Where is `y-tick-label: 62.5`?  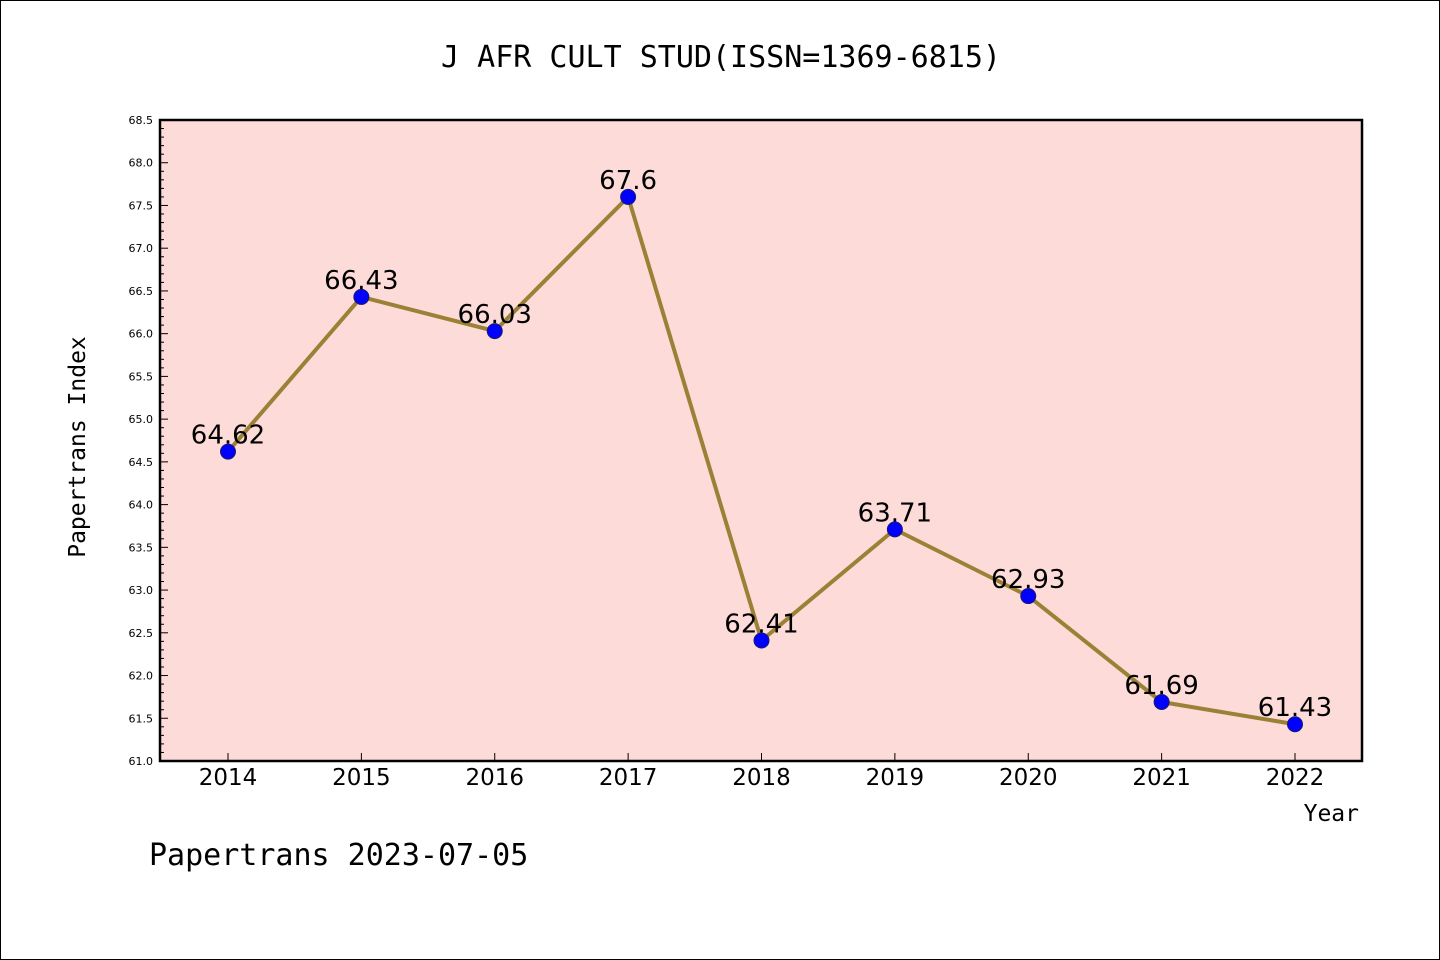 y-tick-label: 62.5 is located at coordinates (141, 633).